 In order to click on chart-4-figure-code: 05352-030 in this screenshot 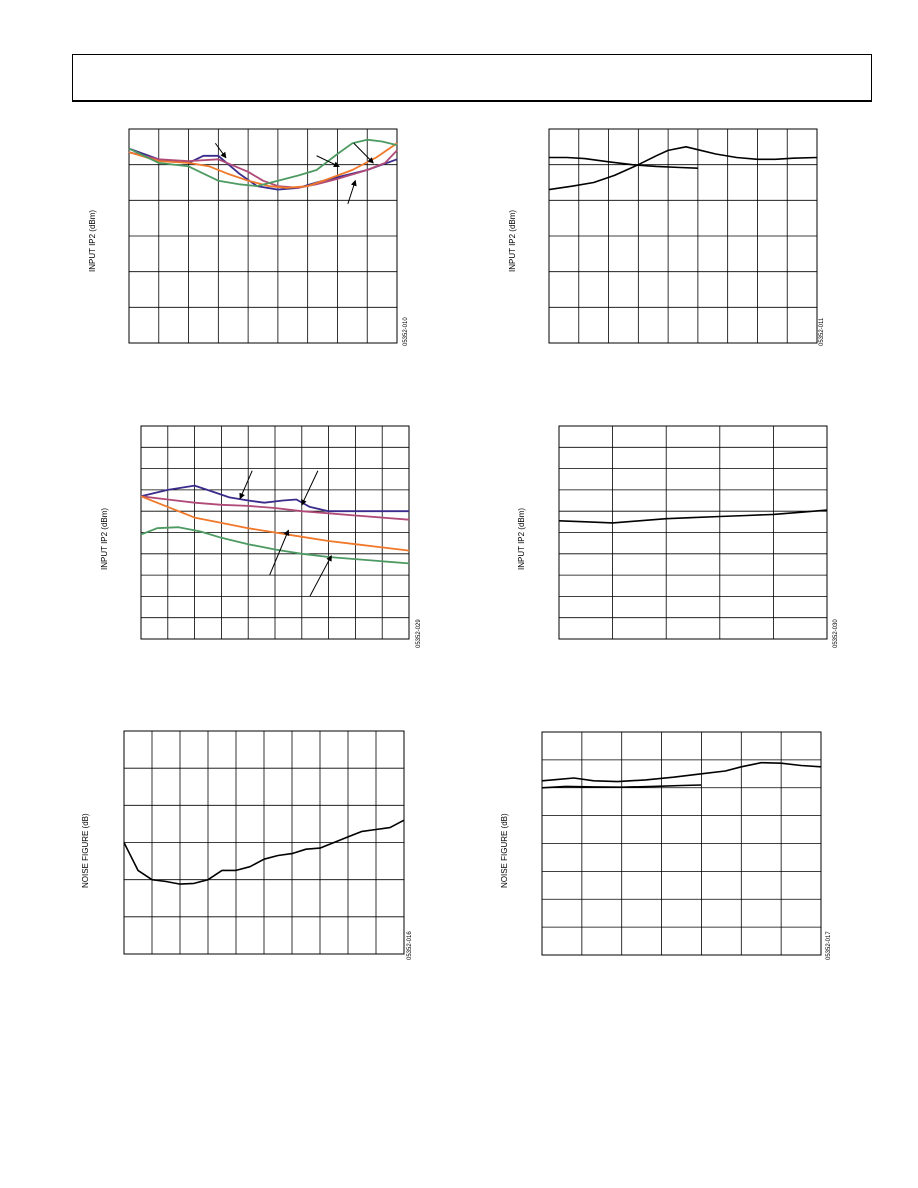, I will do `click(836, 633)`.